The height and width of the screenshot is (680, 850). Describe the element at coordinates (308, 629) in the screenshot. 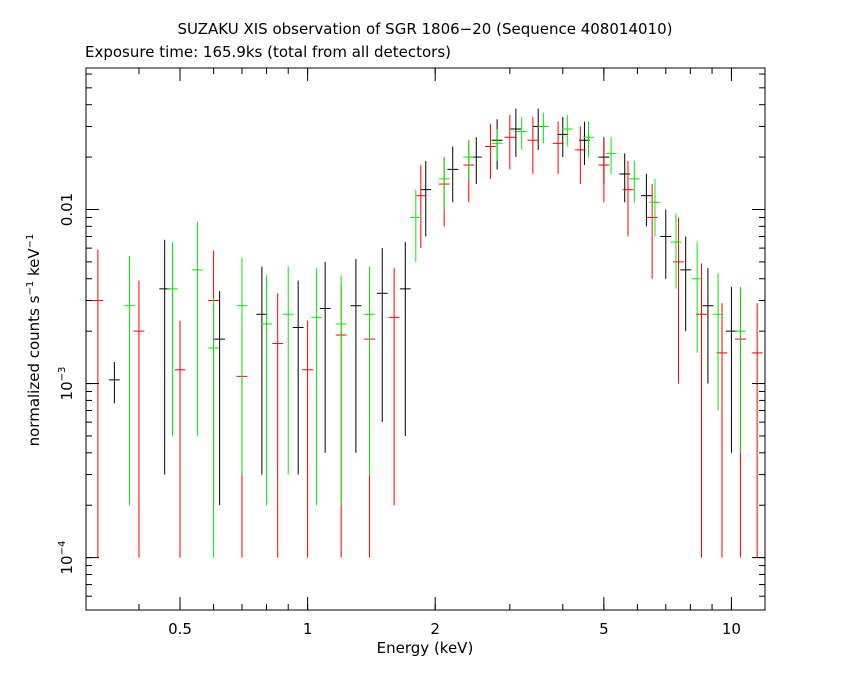

I see `x-tick-label: 1` at that location.